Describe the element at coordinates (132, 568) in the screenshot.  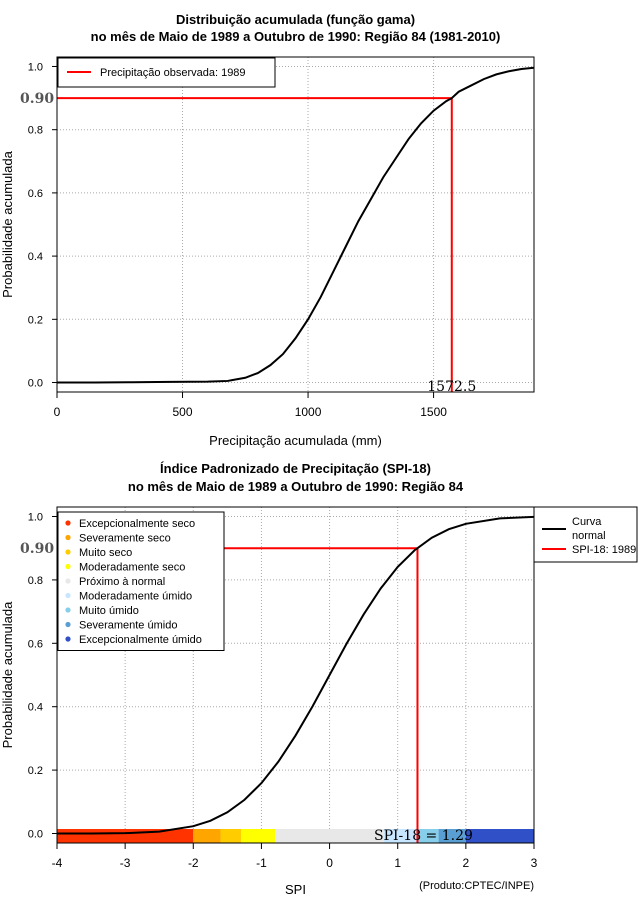
I see `legend-label: Moderadamente seco` at that location.